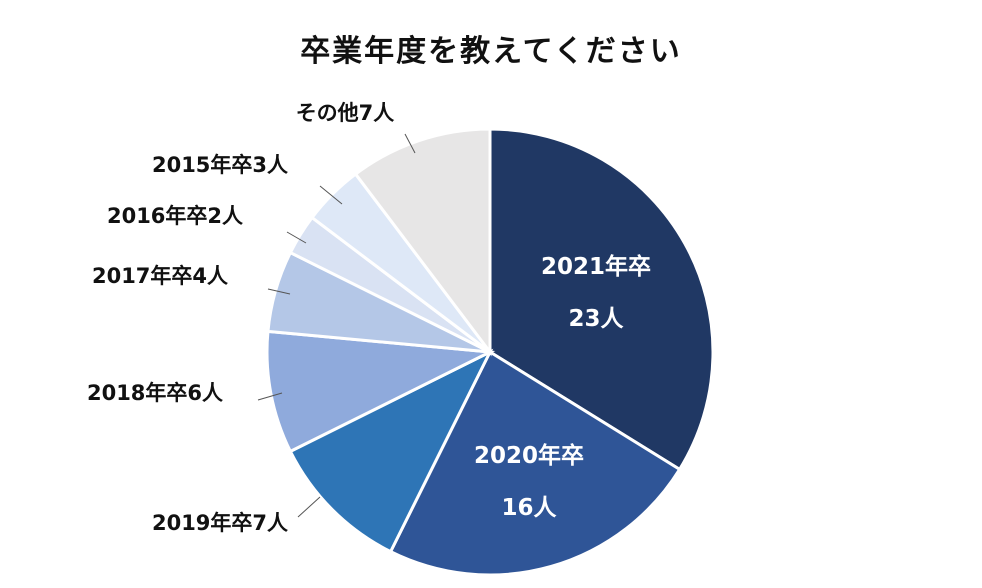 The image size is (982, 588). I want to click on slice-label-4: 2017年卒4人, so click(160, 276).